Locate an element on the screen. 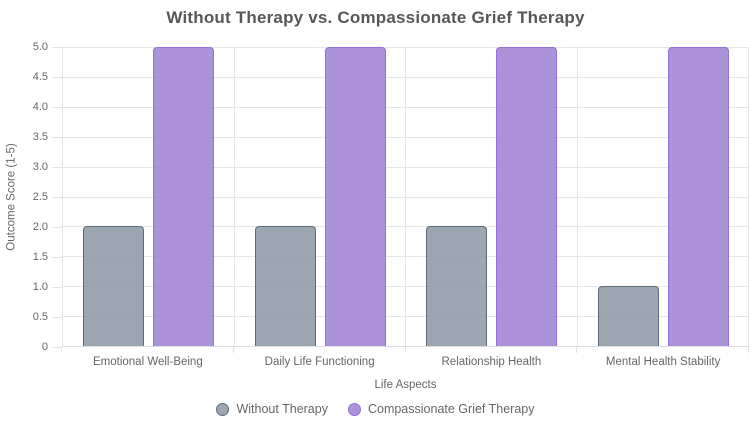 Image resolution: width=751 pixels, height=433 pixels. bar-without-therapy-daily-life-functioning is located at coordinates (285, 286).